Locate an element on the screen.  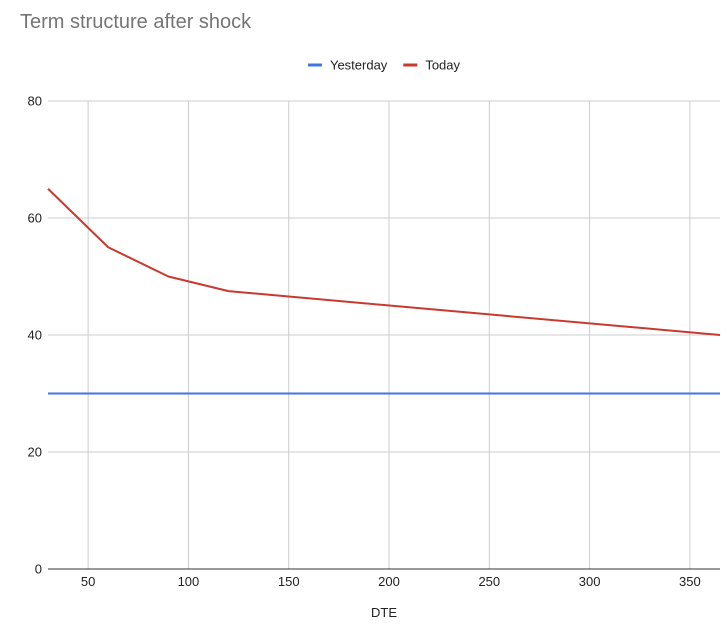
y-tick-label: 40 is located at coordinates (35, 335).